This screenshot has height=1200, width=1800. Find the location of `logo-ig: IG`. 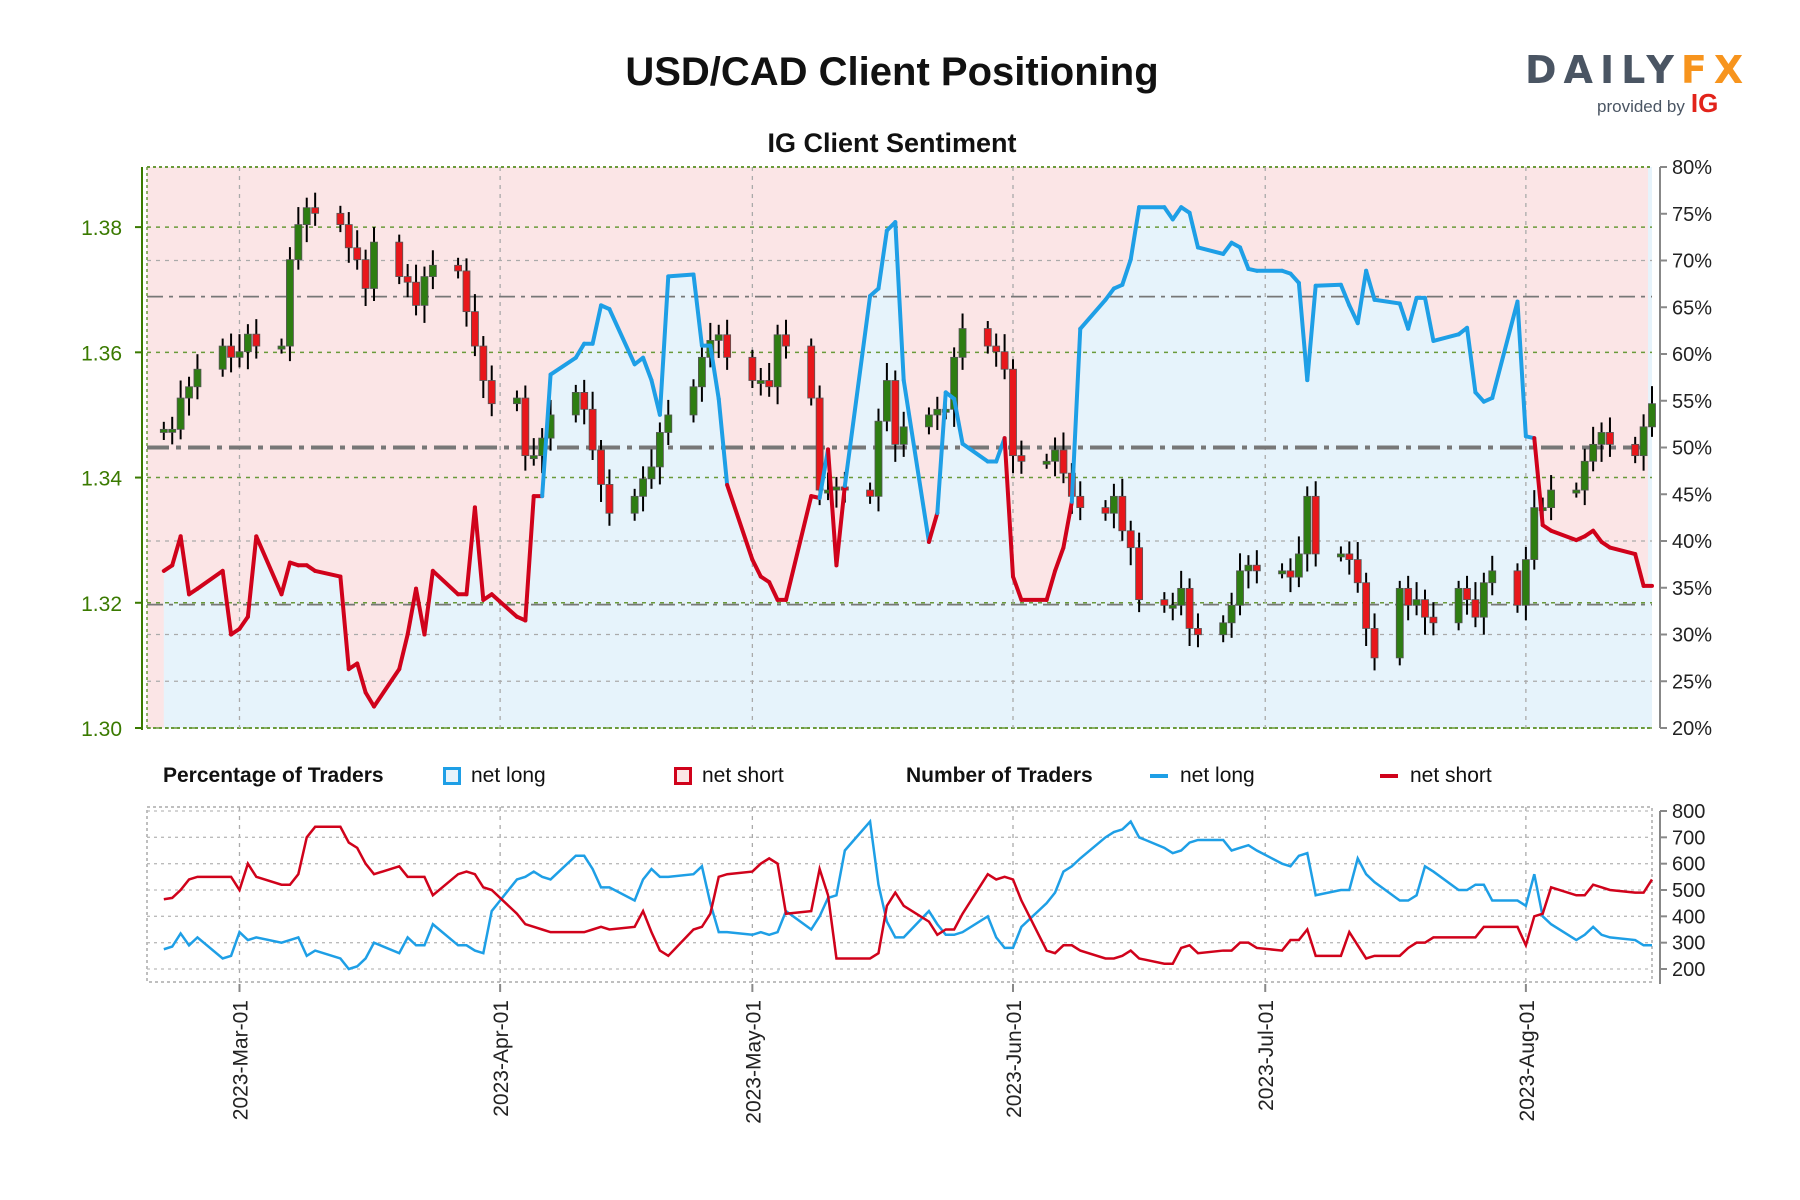

logo-ig: IG is located at coordinates (1704, 103).